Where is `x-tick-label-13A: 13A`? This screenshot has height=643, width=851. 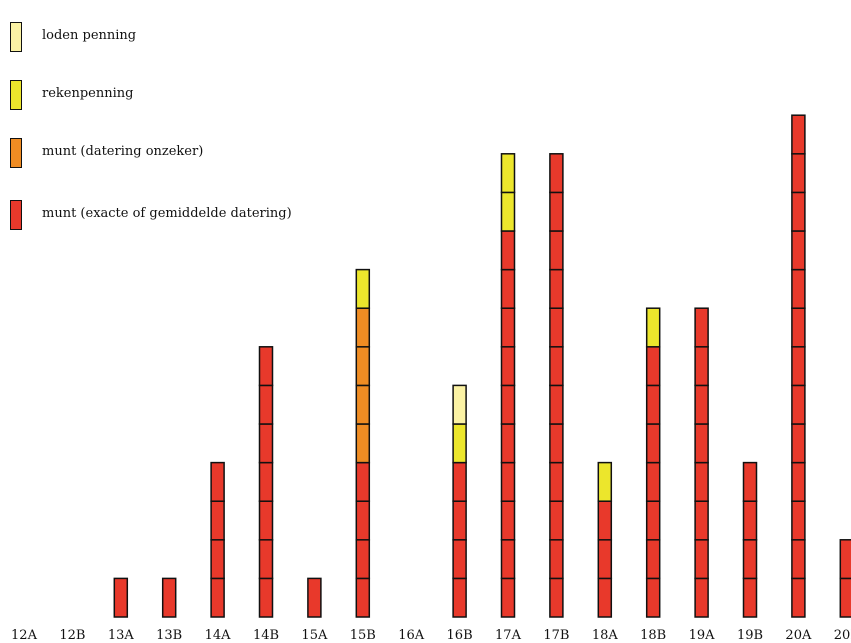 x-tick-label-13A: 13A is located at coordinates (121, 635).